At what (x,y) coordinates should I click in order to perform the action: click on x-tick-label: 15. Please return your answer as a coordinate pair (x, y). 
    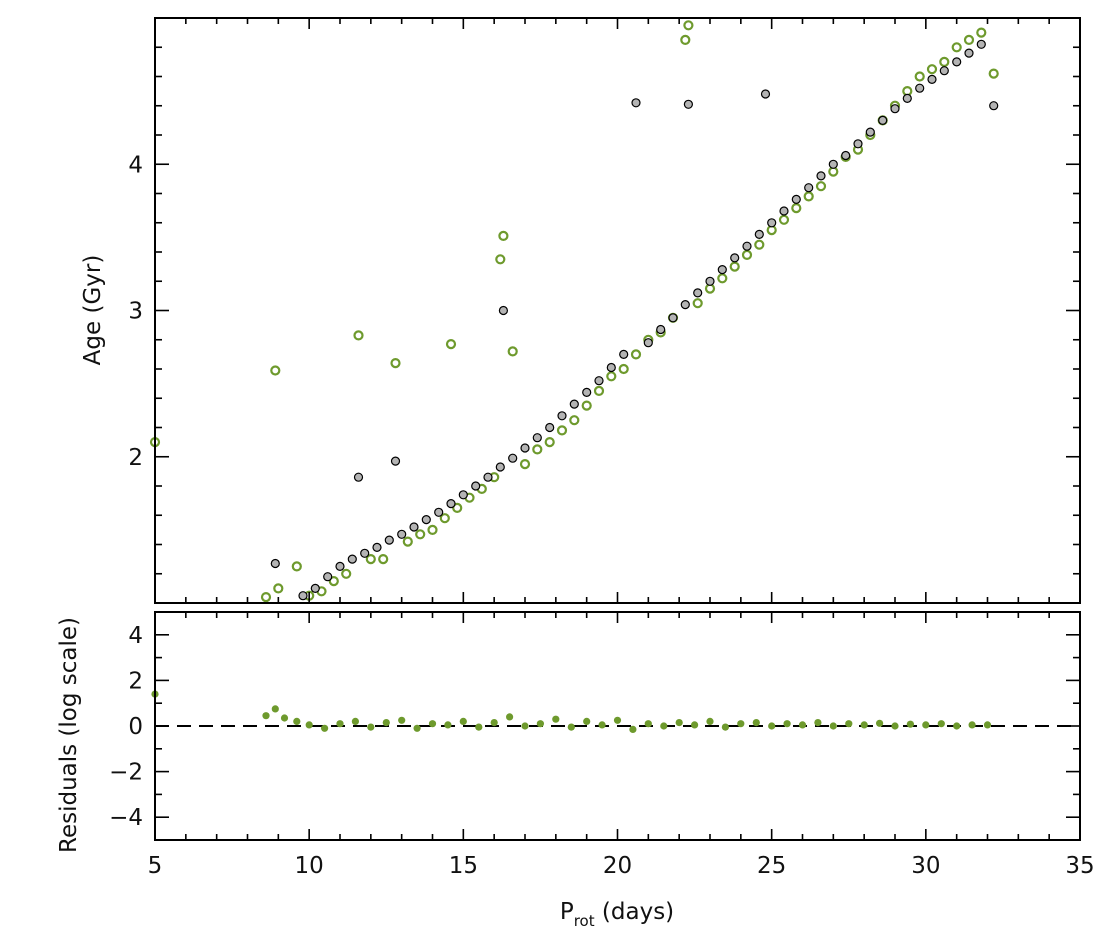
    Looking at the image, I should click on (463, 866).